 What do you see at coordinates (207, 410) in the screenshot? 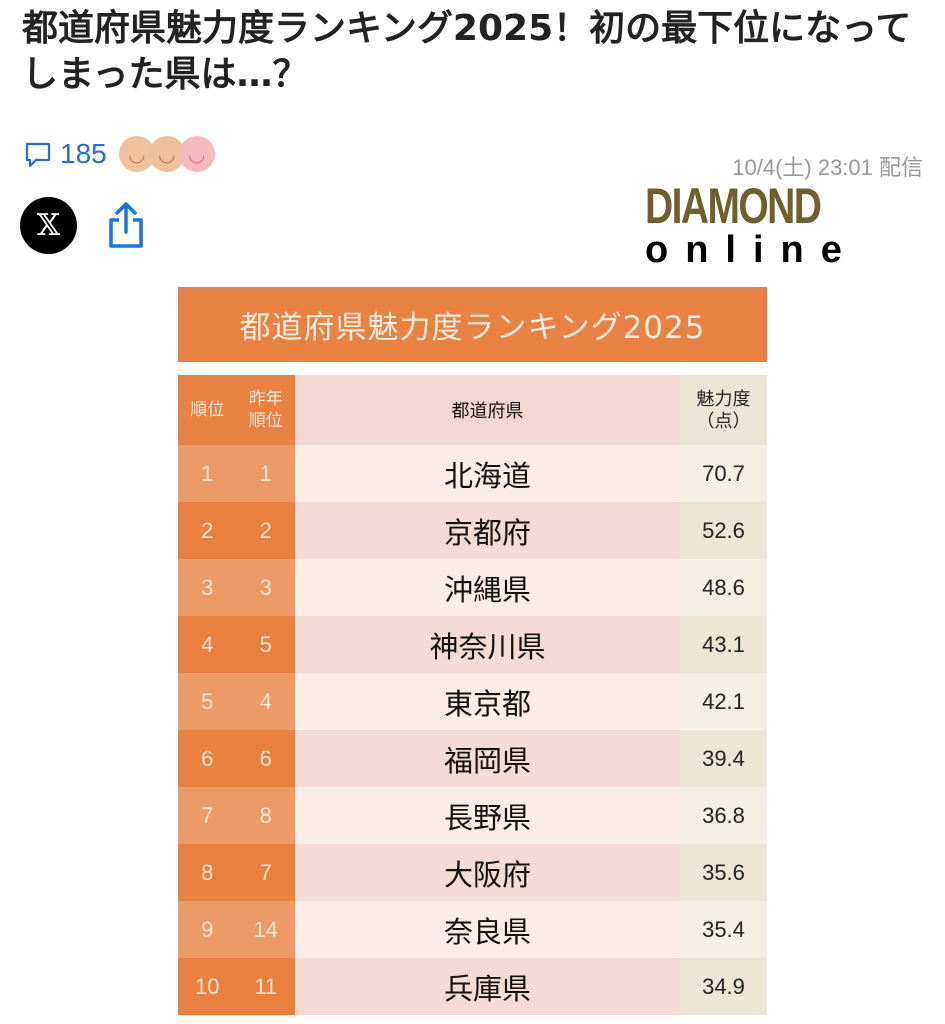
I see `header-rank: 順位` at bounding box center [207, 410].